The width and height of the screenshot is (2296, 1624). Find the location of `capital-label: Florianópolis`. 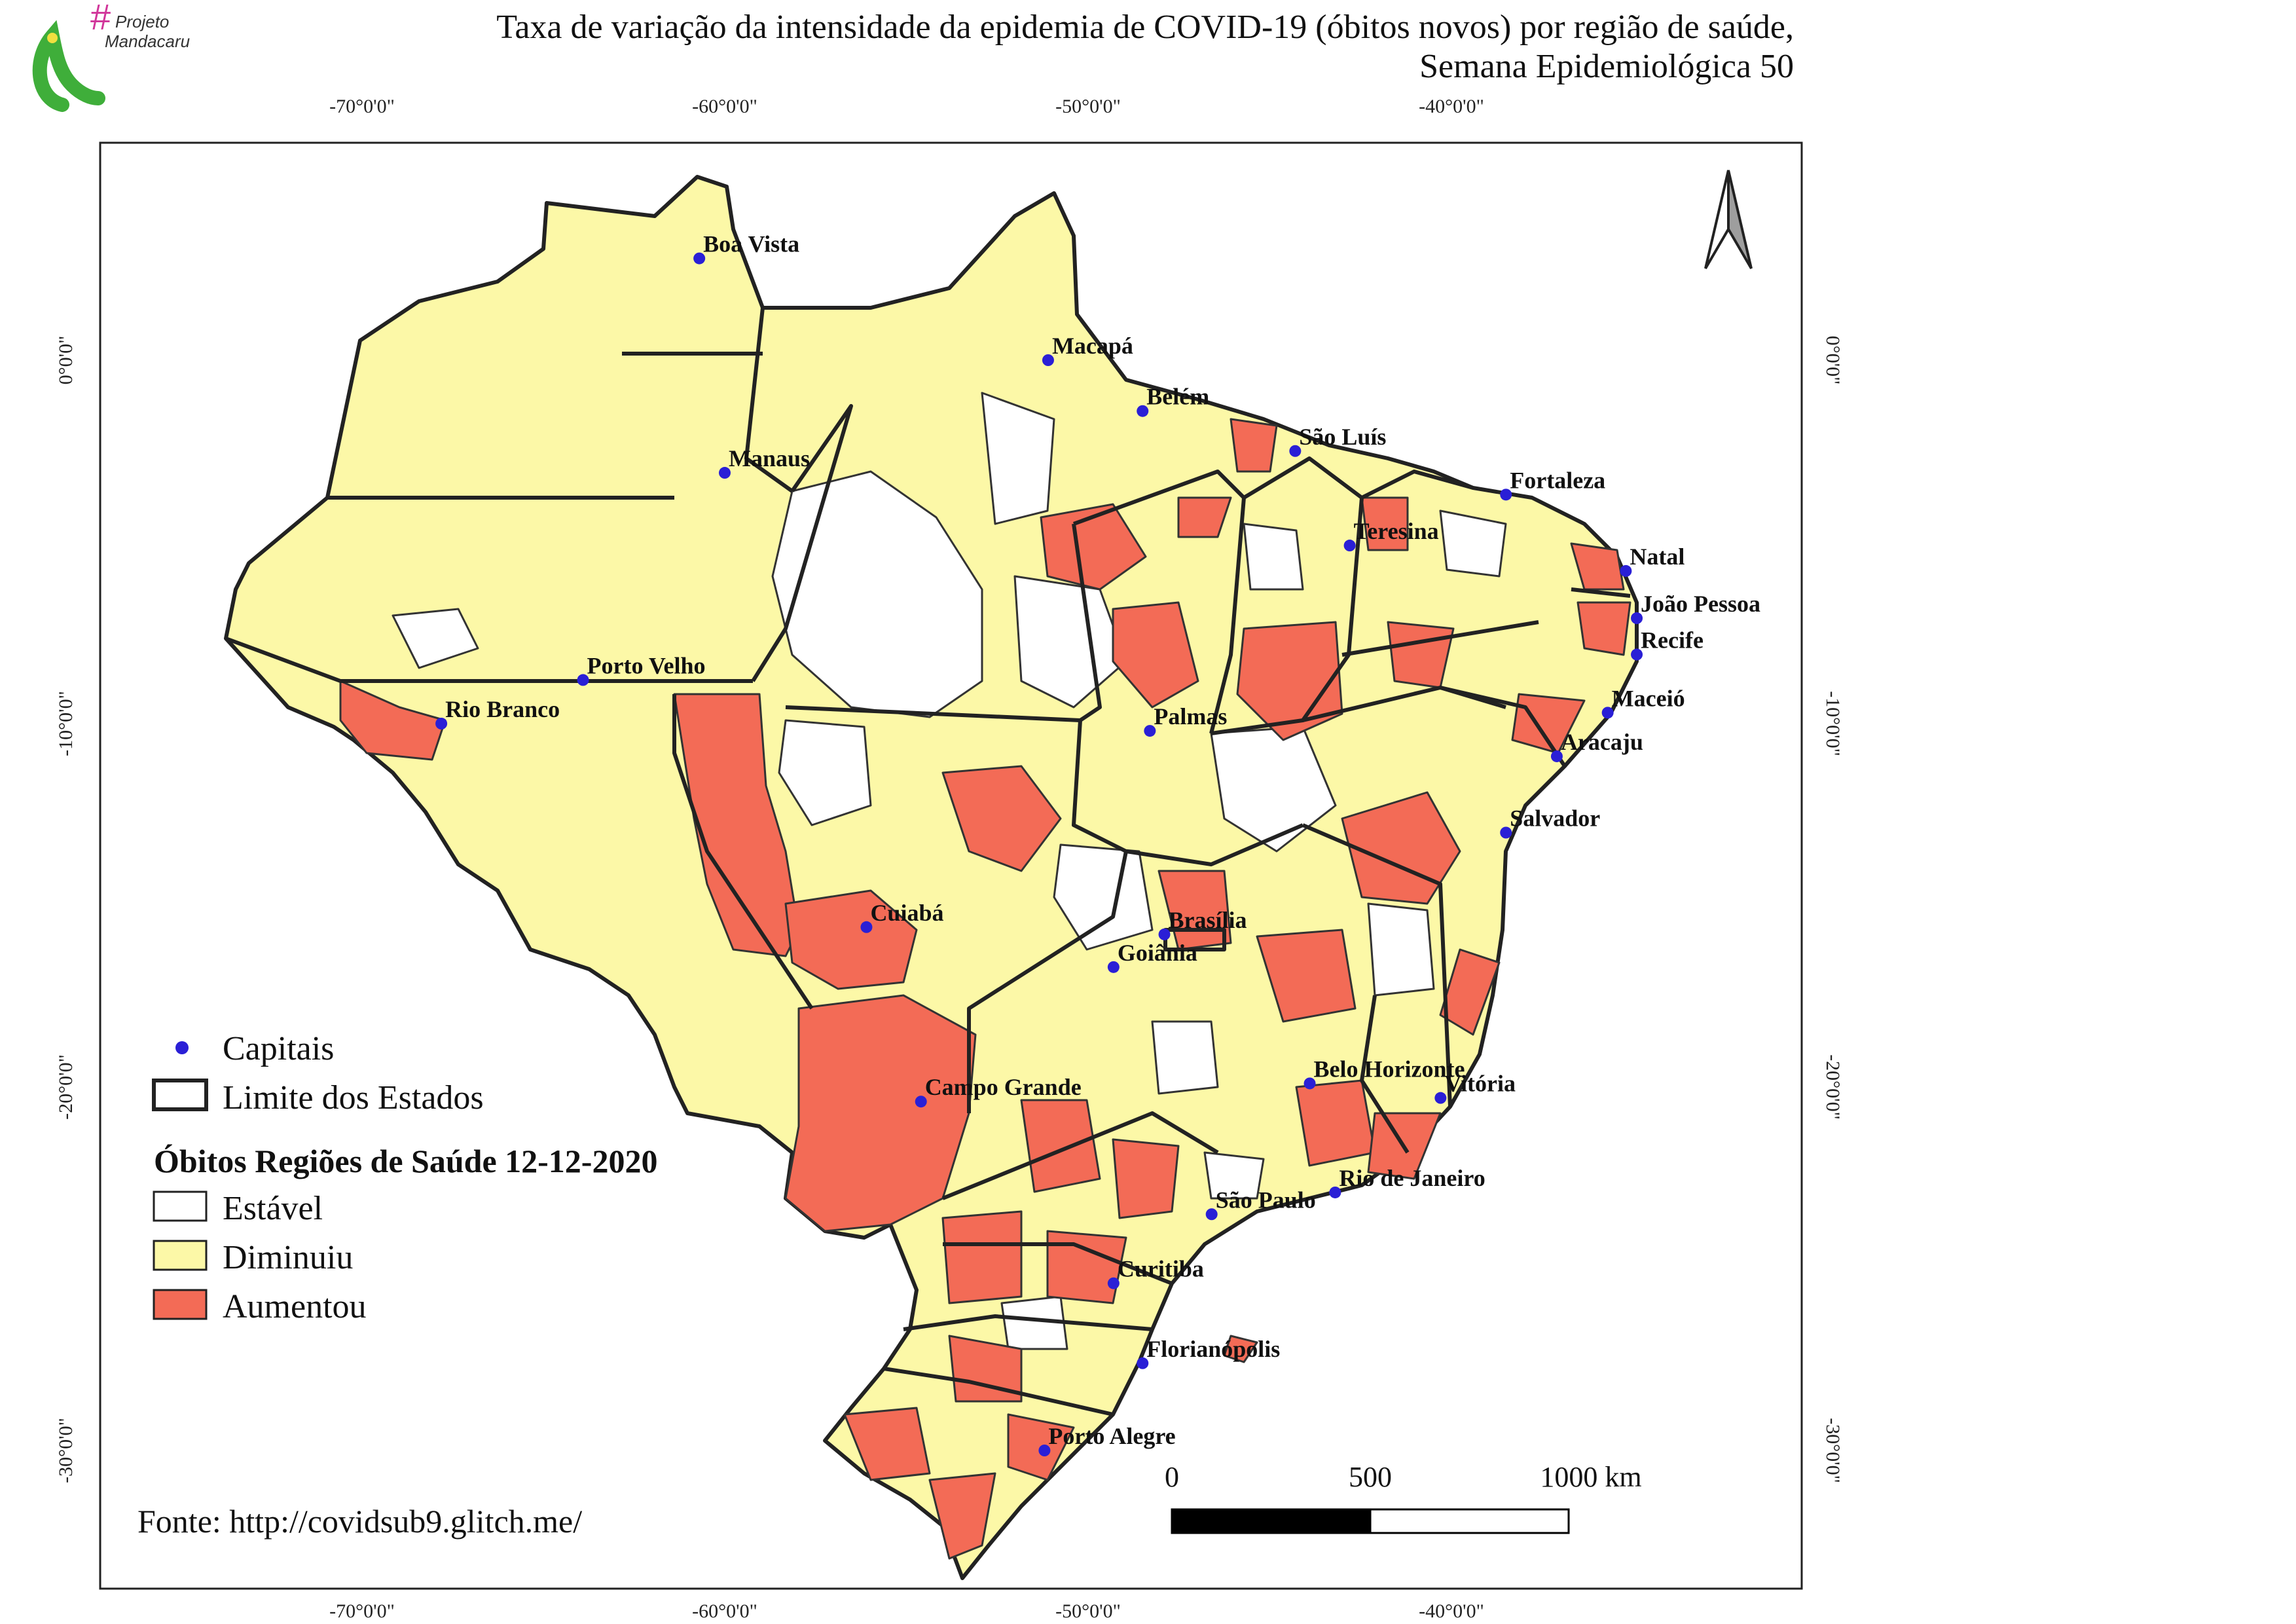

capital-label: Florianópolis is located at coordinates (1213, 1349).